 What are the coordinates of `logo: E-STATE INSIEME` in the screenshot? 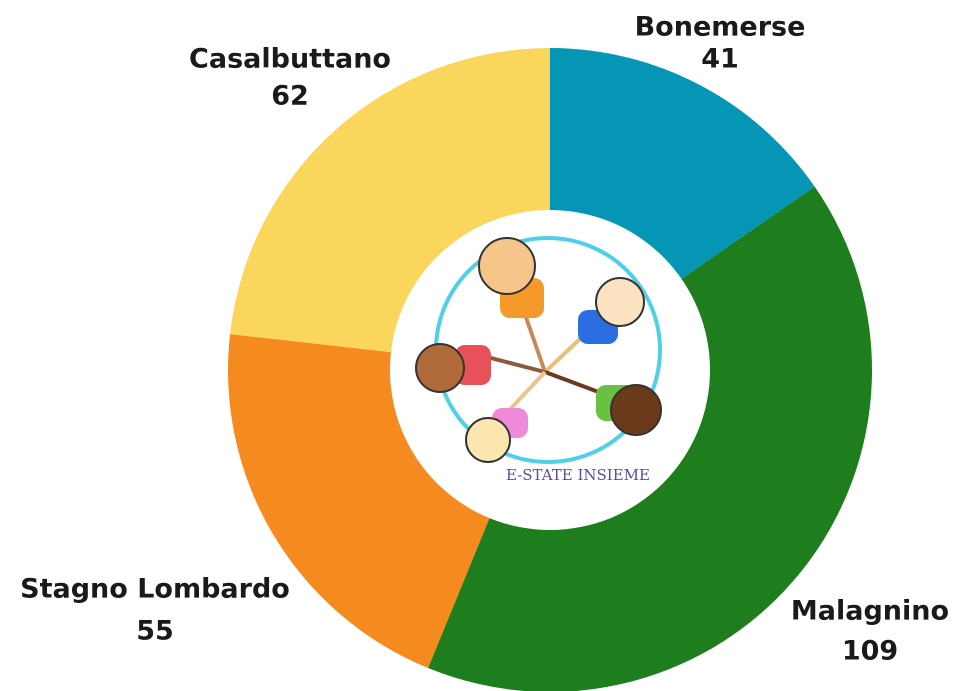 It's located at (538, 360).